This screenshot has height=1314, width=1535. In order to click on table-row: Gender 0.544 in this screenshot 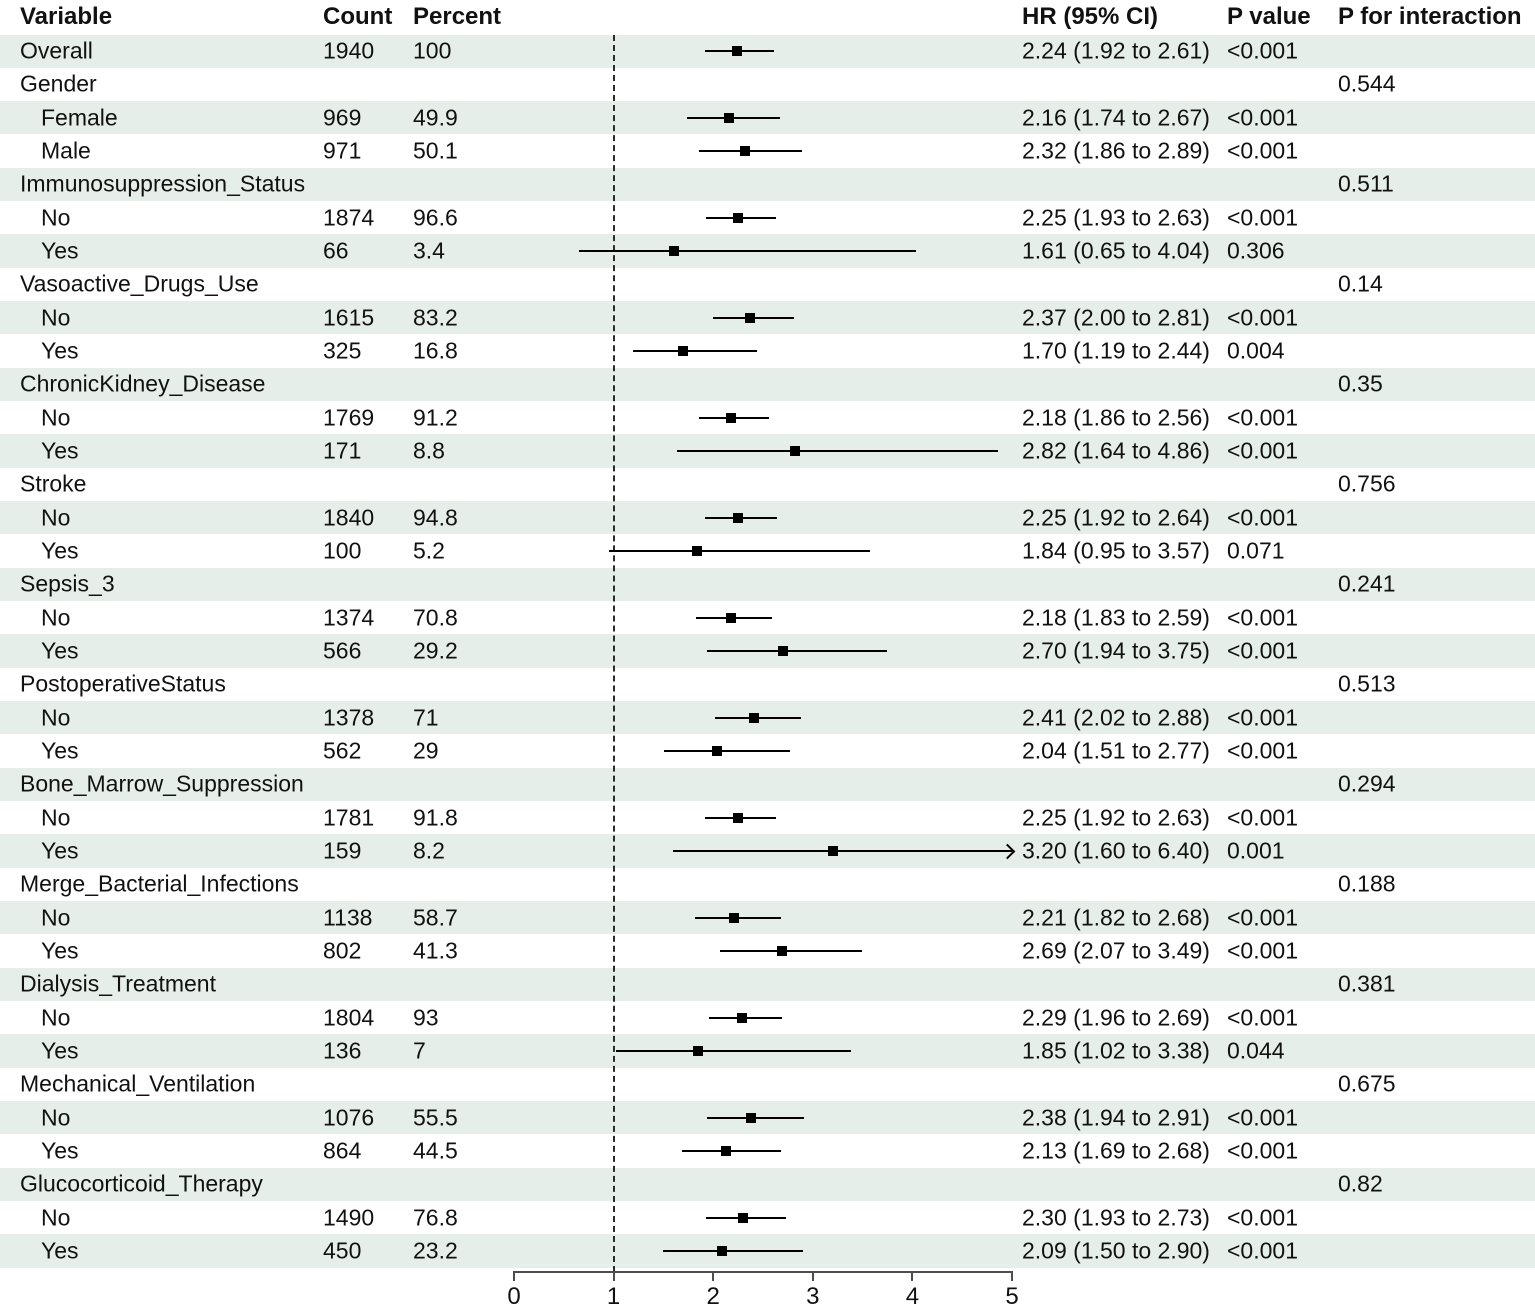, I will do `click(767, 84)`.